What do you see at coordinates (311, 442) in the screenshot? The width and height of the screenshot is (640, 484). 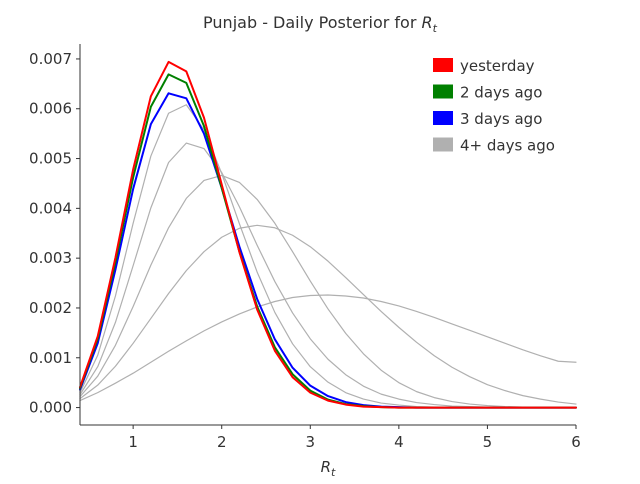 I see `x-tick-label: 3` at bounding box center [311, 442].